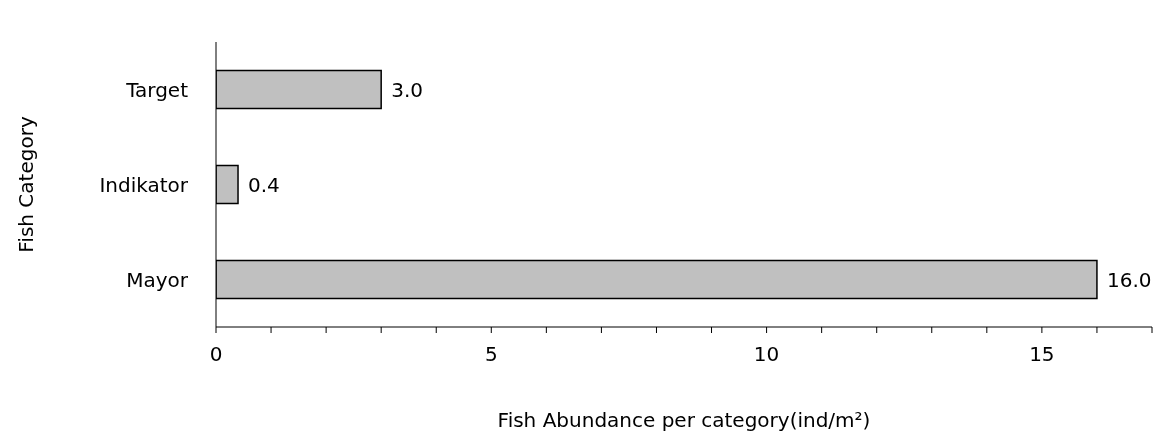 The height and width of the screenshot is (443, 1158). What do you see at coordinates (407, 89) in the screenshot?
I see `data-label: 3.0` at bounding box center [407, 89].